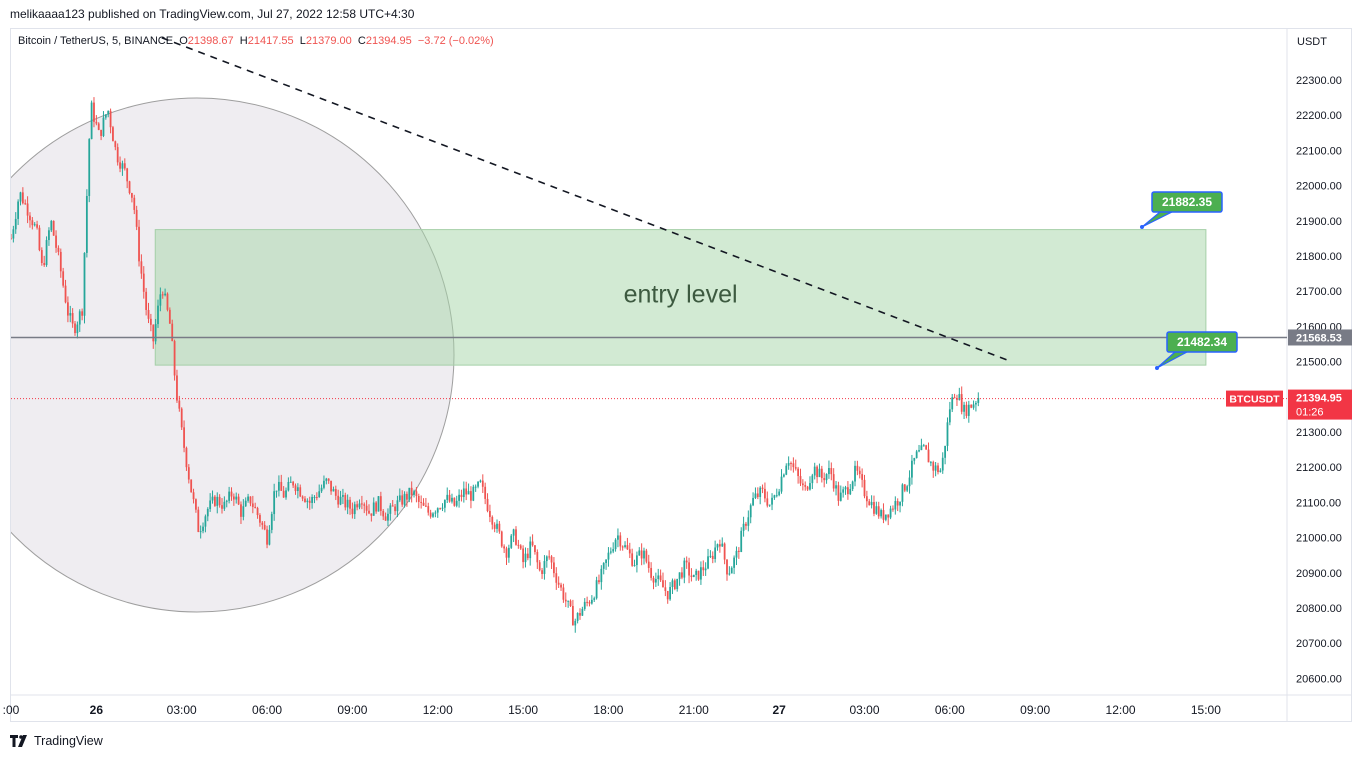  I want to click on tradingview-logo: TradingView, so click(56, 741).